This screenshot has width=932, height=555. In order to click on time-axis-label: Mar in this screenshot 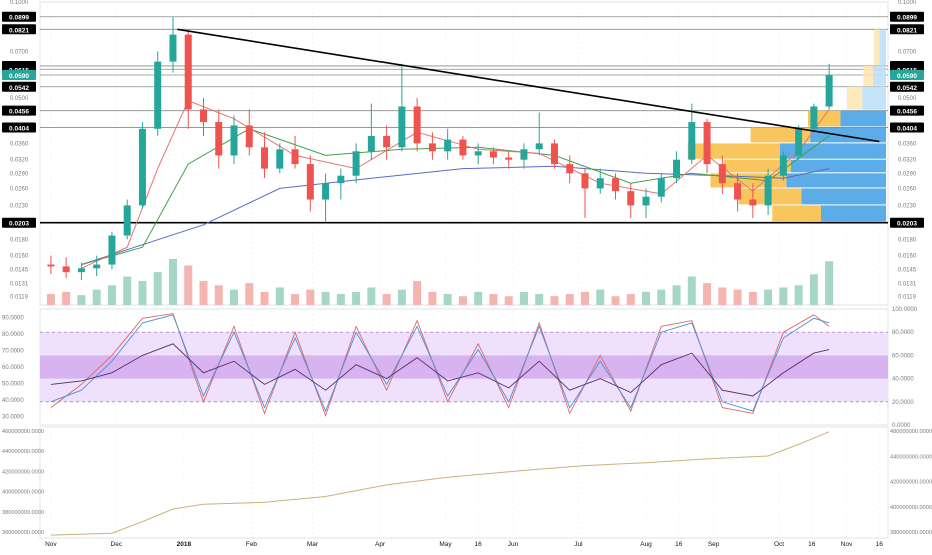, I will do `click(313, 544)`.